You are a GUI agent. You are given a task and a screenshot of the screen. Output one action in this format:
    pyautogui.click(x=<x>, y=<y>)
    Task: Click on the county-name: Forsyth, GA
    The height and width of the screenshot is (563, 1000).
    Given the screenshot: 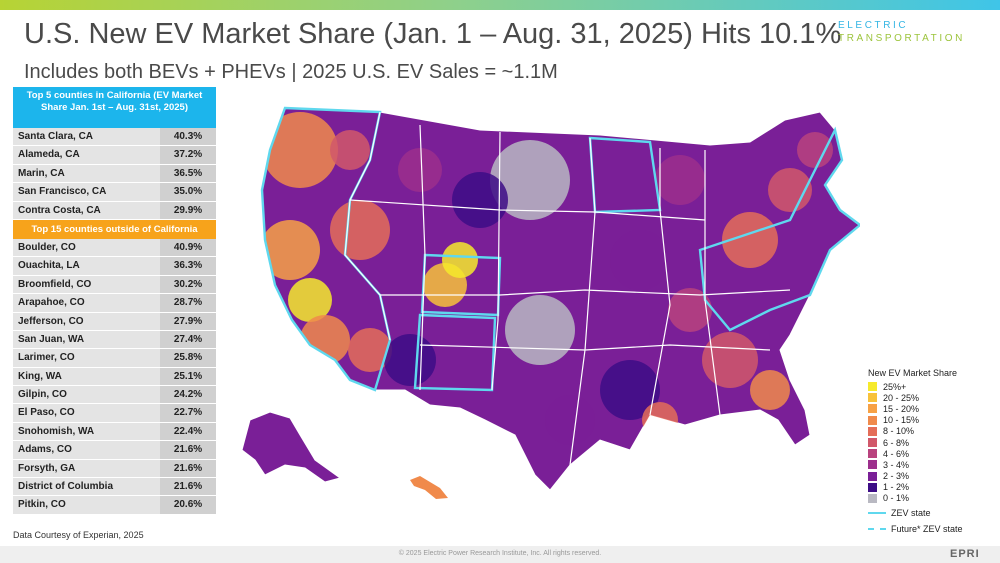 What is the action you would take?
    pyautogui.click(x=86, y=468)
    